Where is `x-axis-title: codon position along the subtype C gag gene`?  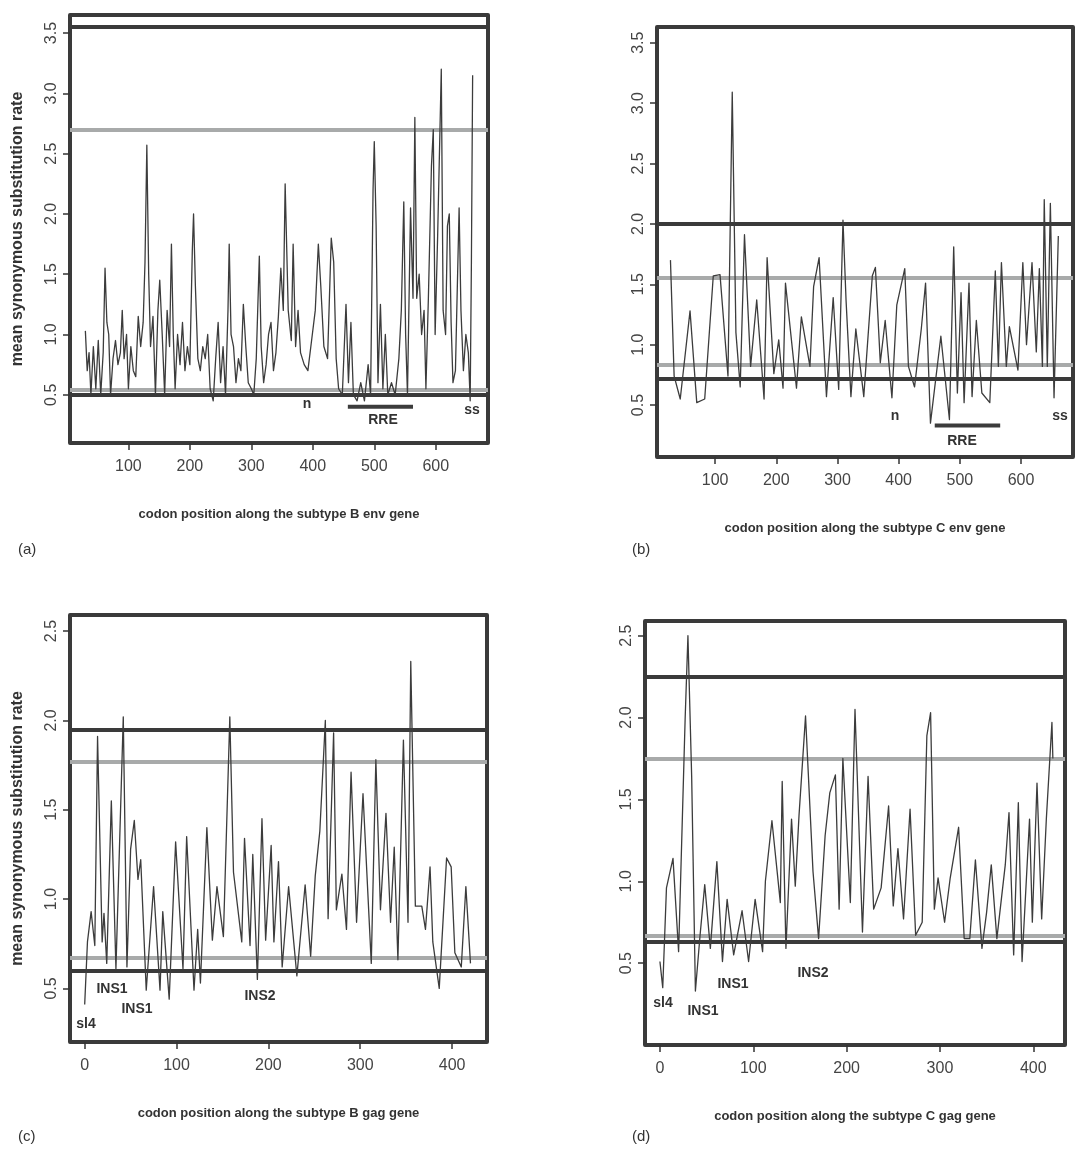
x-axis-title: codon position along the subtype C gag gene is located at coordinates (855, 1115).